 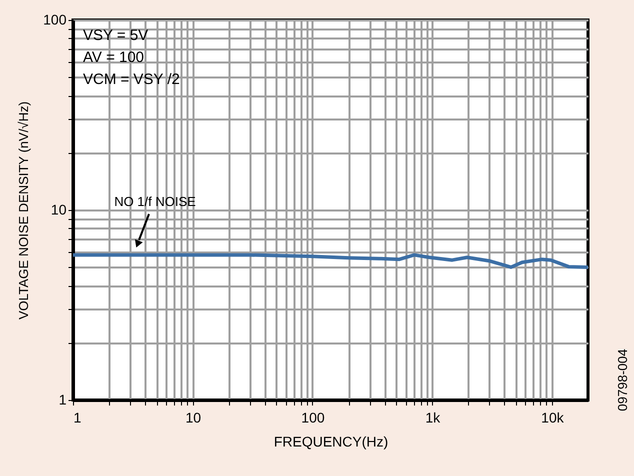 I want to click on x-tick-label: 1k, so click(x=433, y=418).